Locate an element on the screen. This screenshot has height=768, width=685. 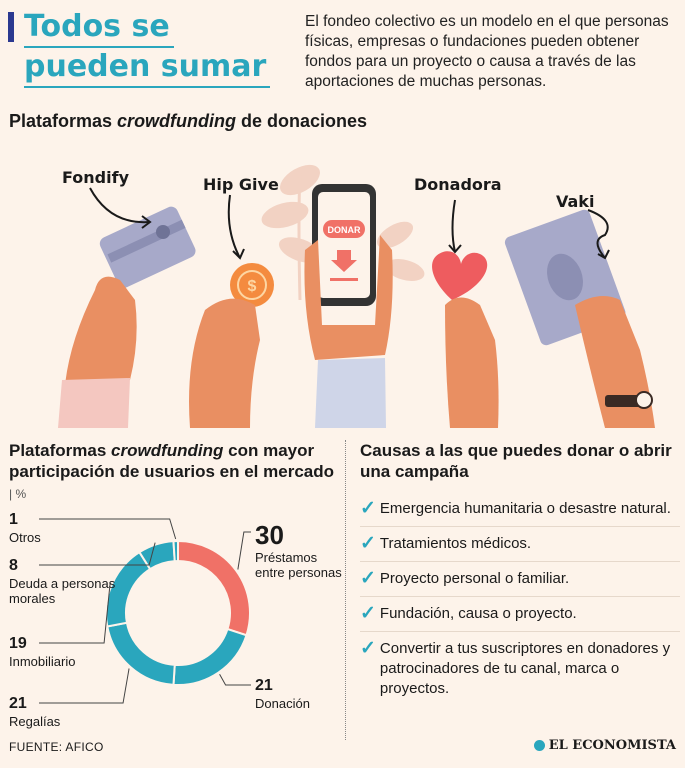
brand-logo: EL ECONOMISTA is located at coordinates (604, 745).